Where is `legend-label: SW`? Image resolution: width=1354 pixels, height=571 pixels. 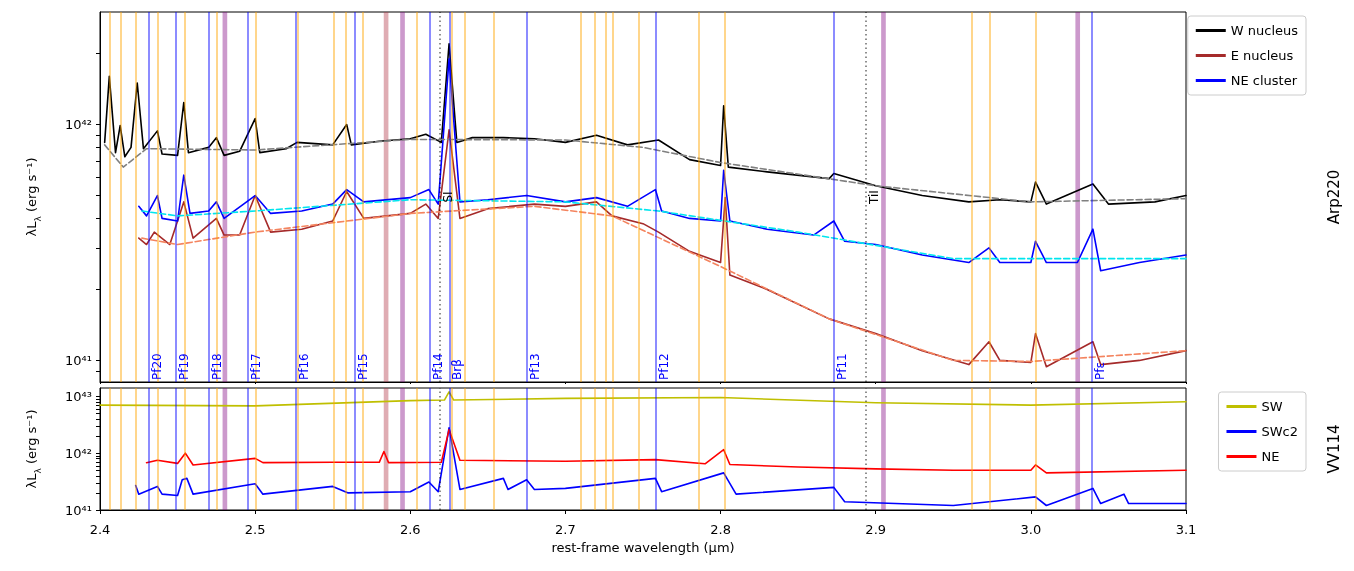
legend-label: SW is located at coordinates (1272, 406).